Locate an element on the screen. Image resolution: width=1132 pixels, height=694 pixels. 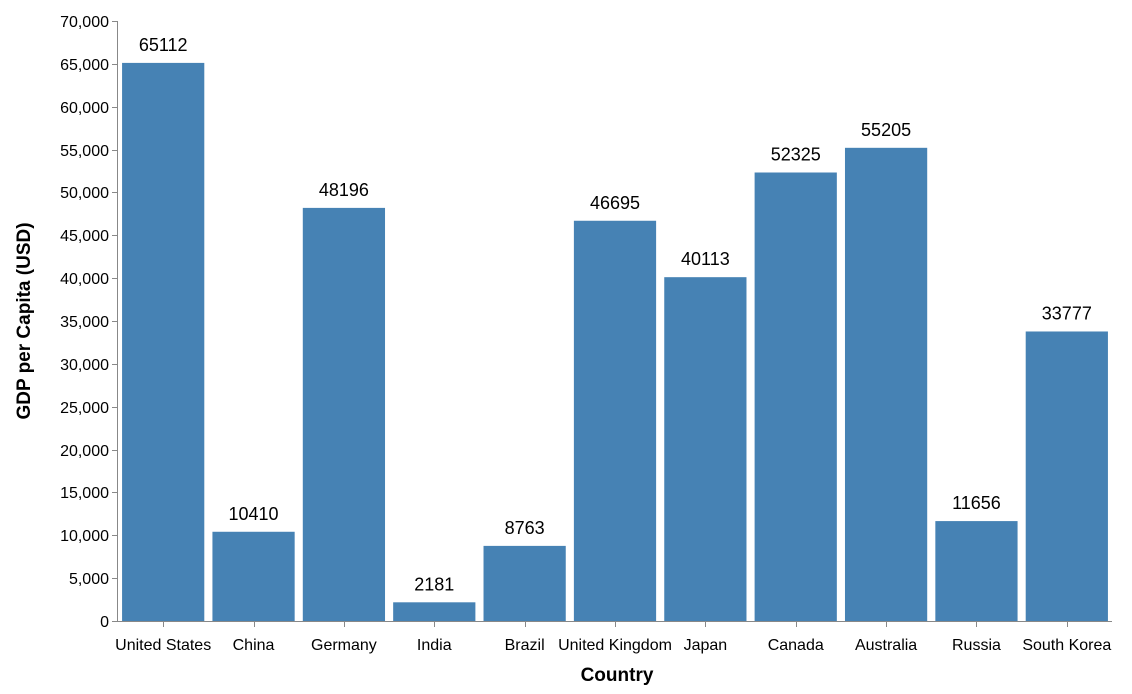
y-tick-label: 15,000 is located at coordinates (84, 493).